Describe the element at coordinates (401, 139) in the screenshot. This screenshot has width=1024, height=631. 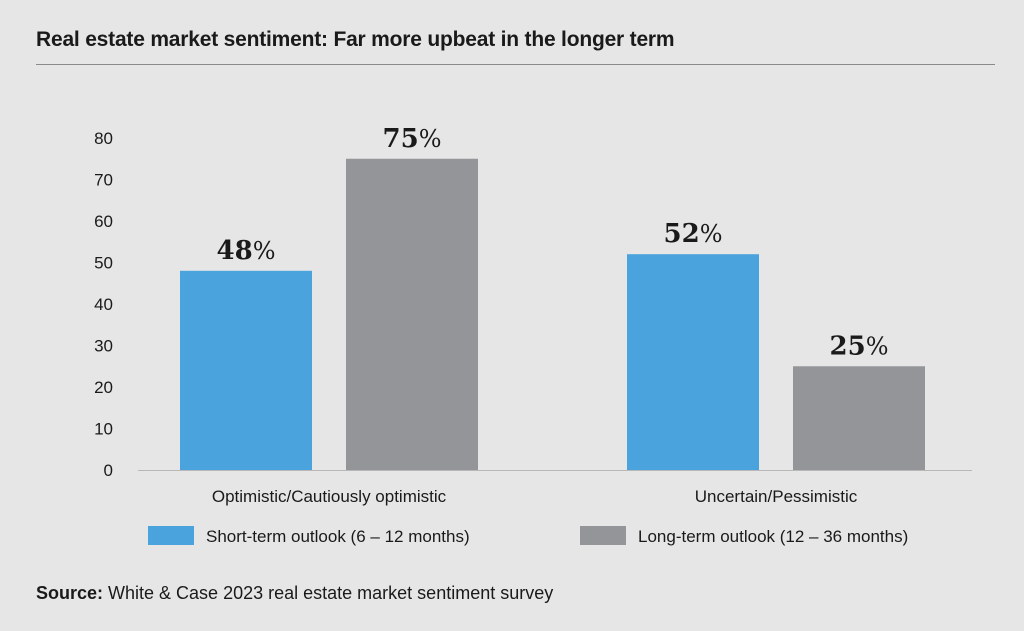
I see `data-label-value: 75` at that location.